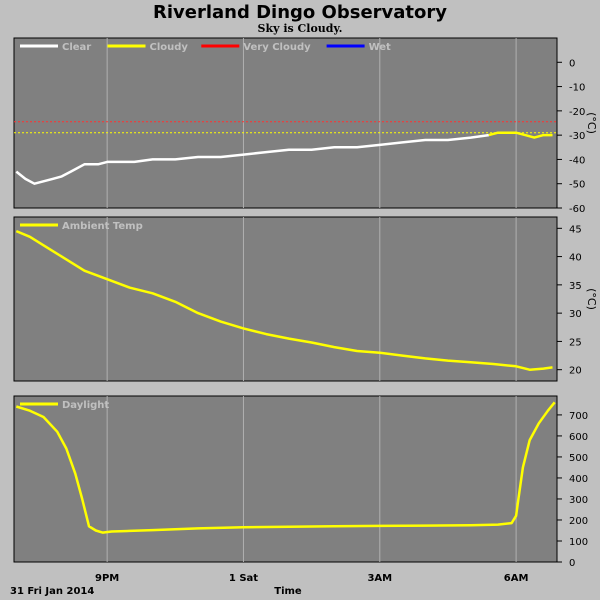 The height and width of the screenshot is (600, 600). Describe the element at coordinates (575, 286) in the screenshot. I see `y-tick-label: 35` at that location.